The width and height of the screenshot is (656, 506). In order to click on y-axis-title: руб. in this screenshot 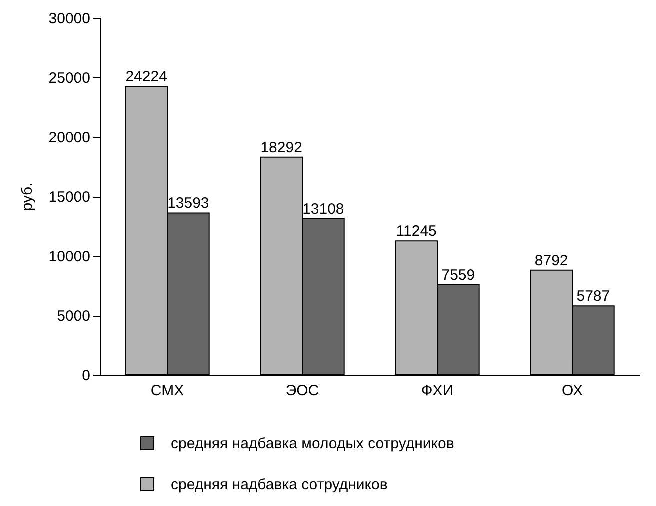, I will do `click(27, 197)`.